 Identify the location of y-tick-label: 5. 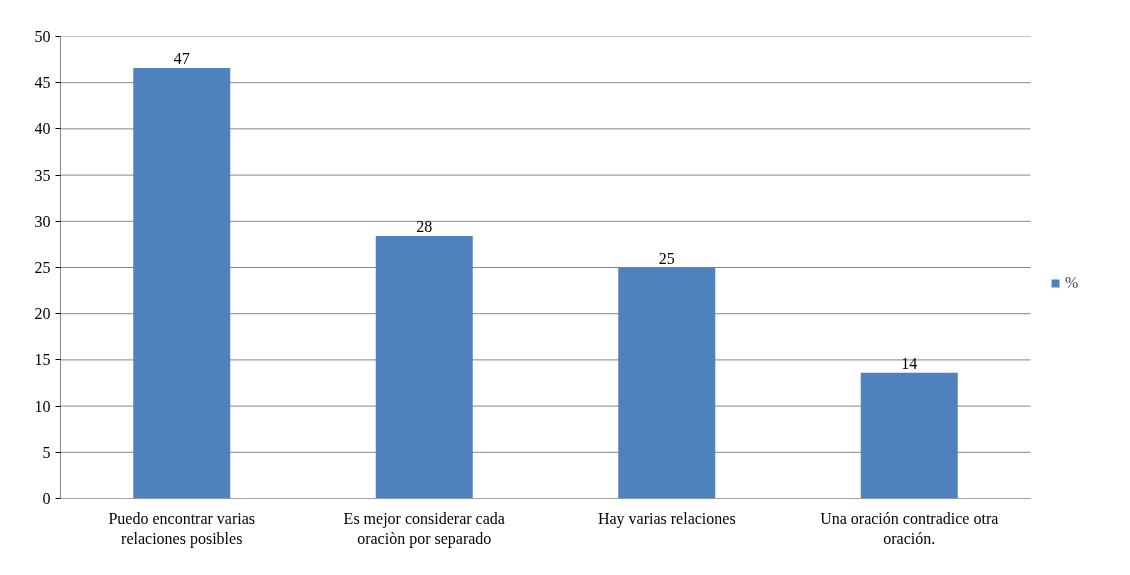
(46, 452).